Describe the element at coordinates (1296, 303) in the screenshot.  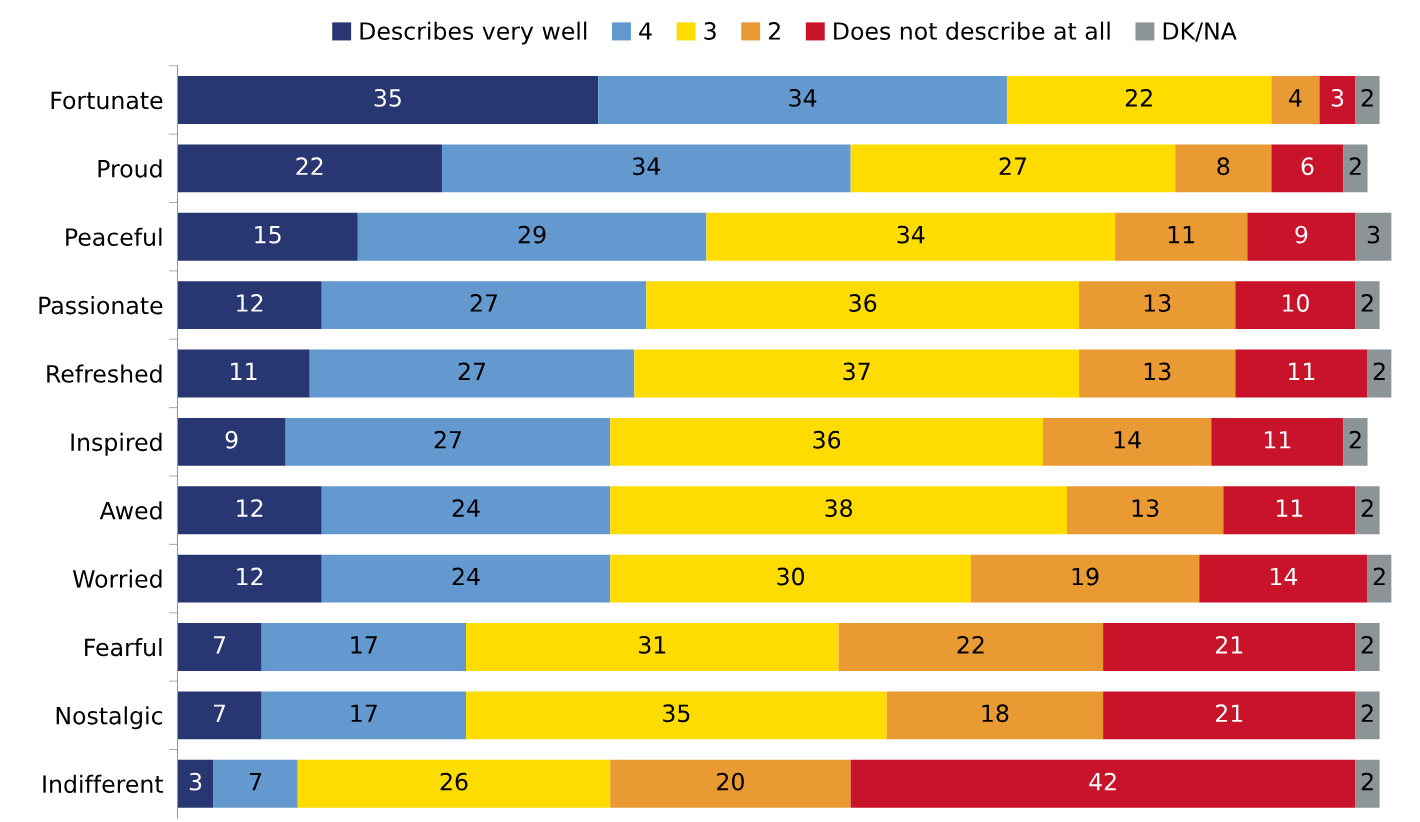
I see `data-label: 10` at that location.